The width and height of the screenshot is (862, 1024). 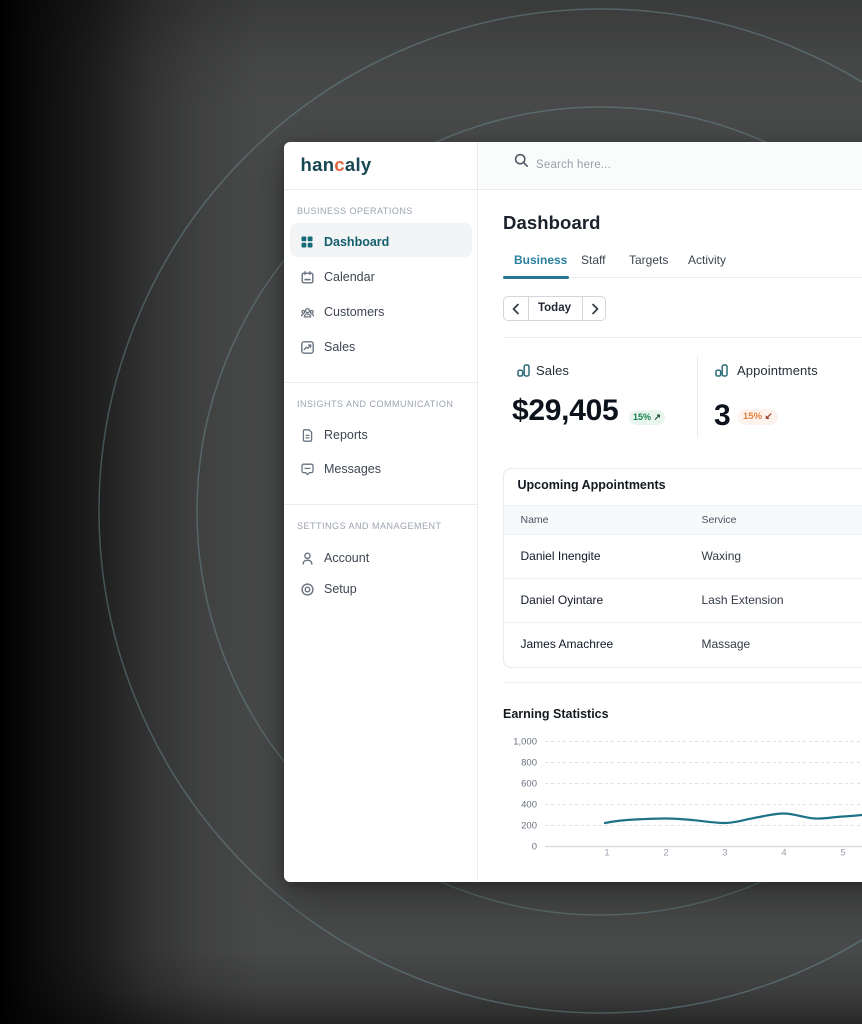 What do you see at coordinates (529, 804) in the screenshot?
I see `svg-text: 400` at bounding box center [529, 804].